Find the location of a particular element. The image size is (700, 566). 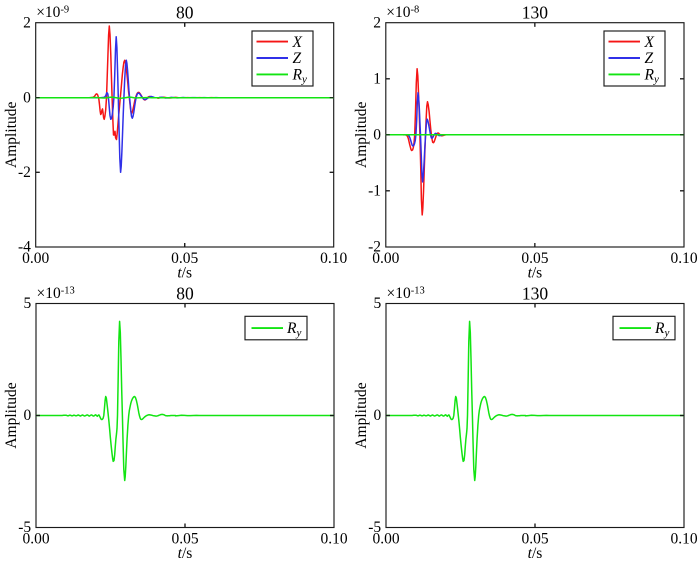

svg-text: 1 is located at coordinates (377, 79).